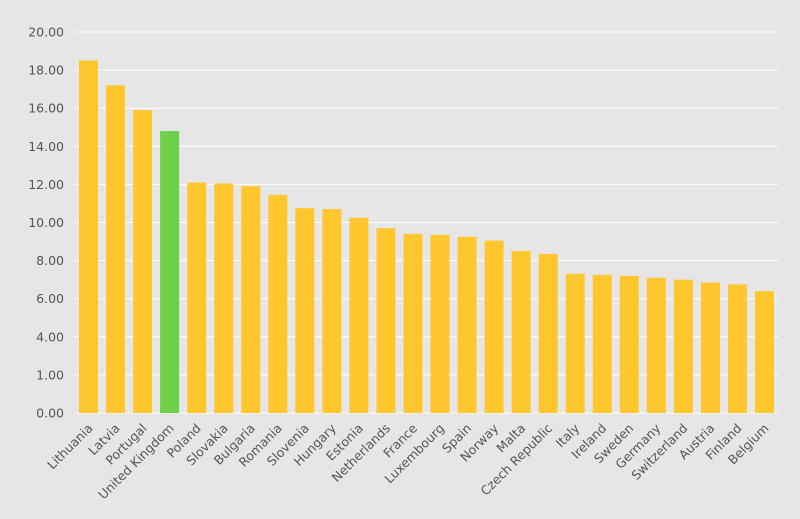 The height and width of the screenshot is (519, 800). I want to click on bar-ireland, so click(602, 343).